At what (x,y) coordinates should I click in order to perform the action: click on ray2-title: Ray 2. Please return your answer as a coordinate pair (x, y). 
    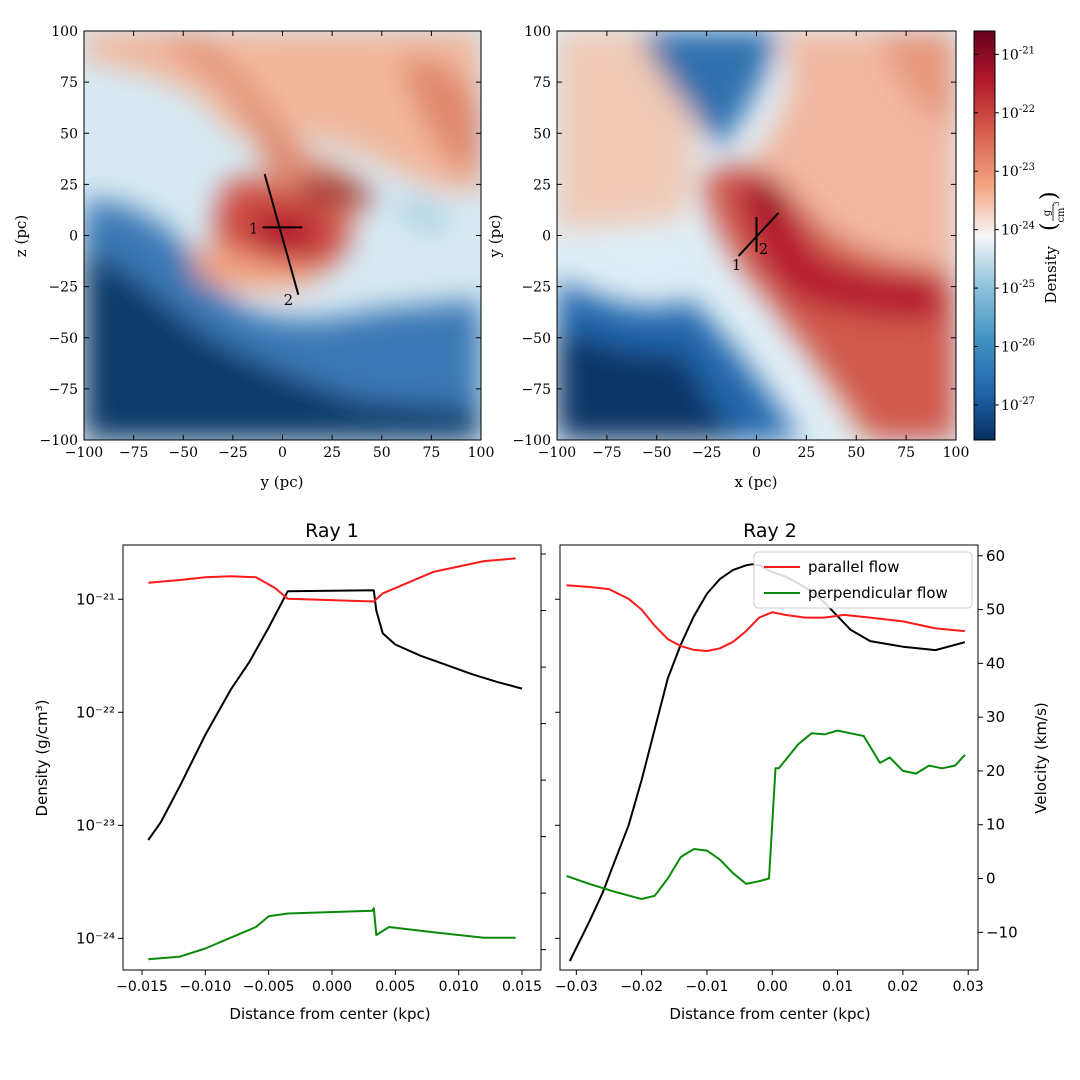
    Looking at the image, I should click on (770, 531).